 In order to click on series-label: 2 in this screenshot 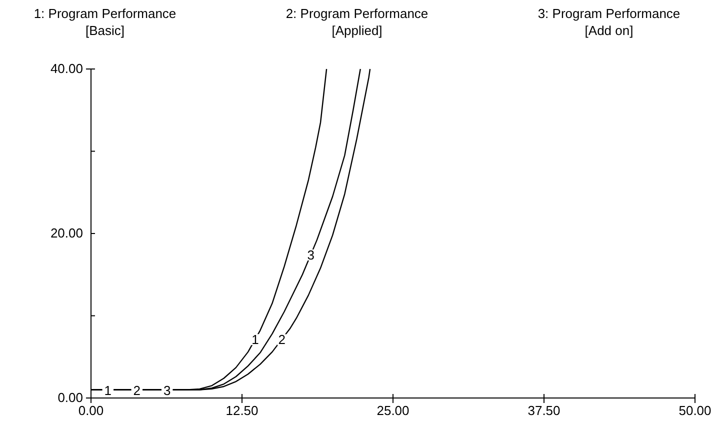, I will do `click(282, 340)`.